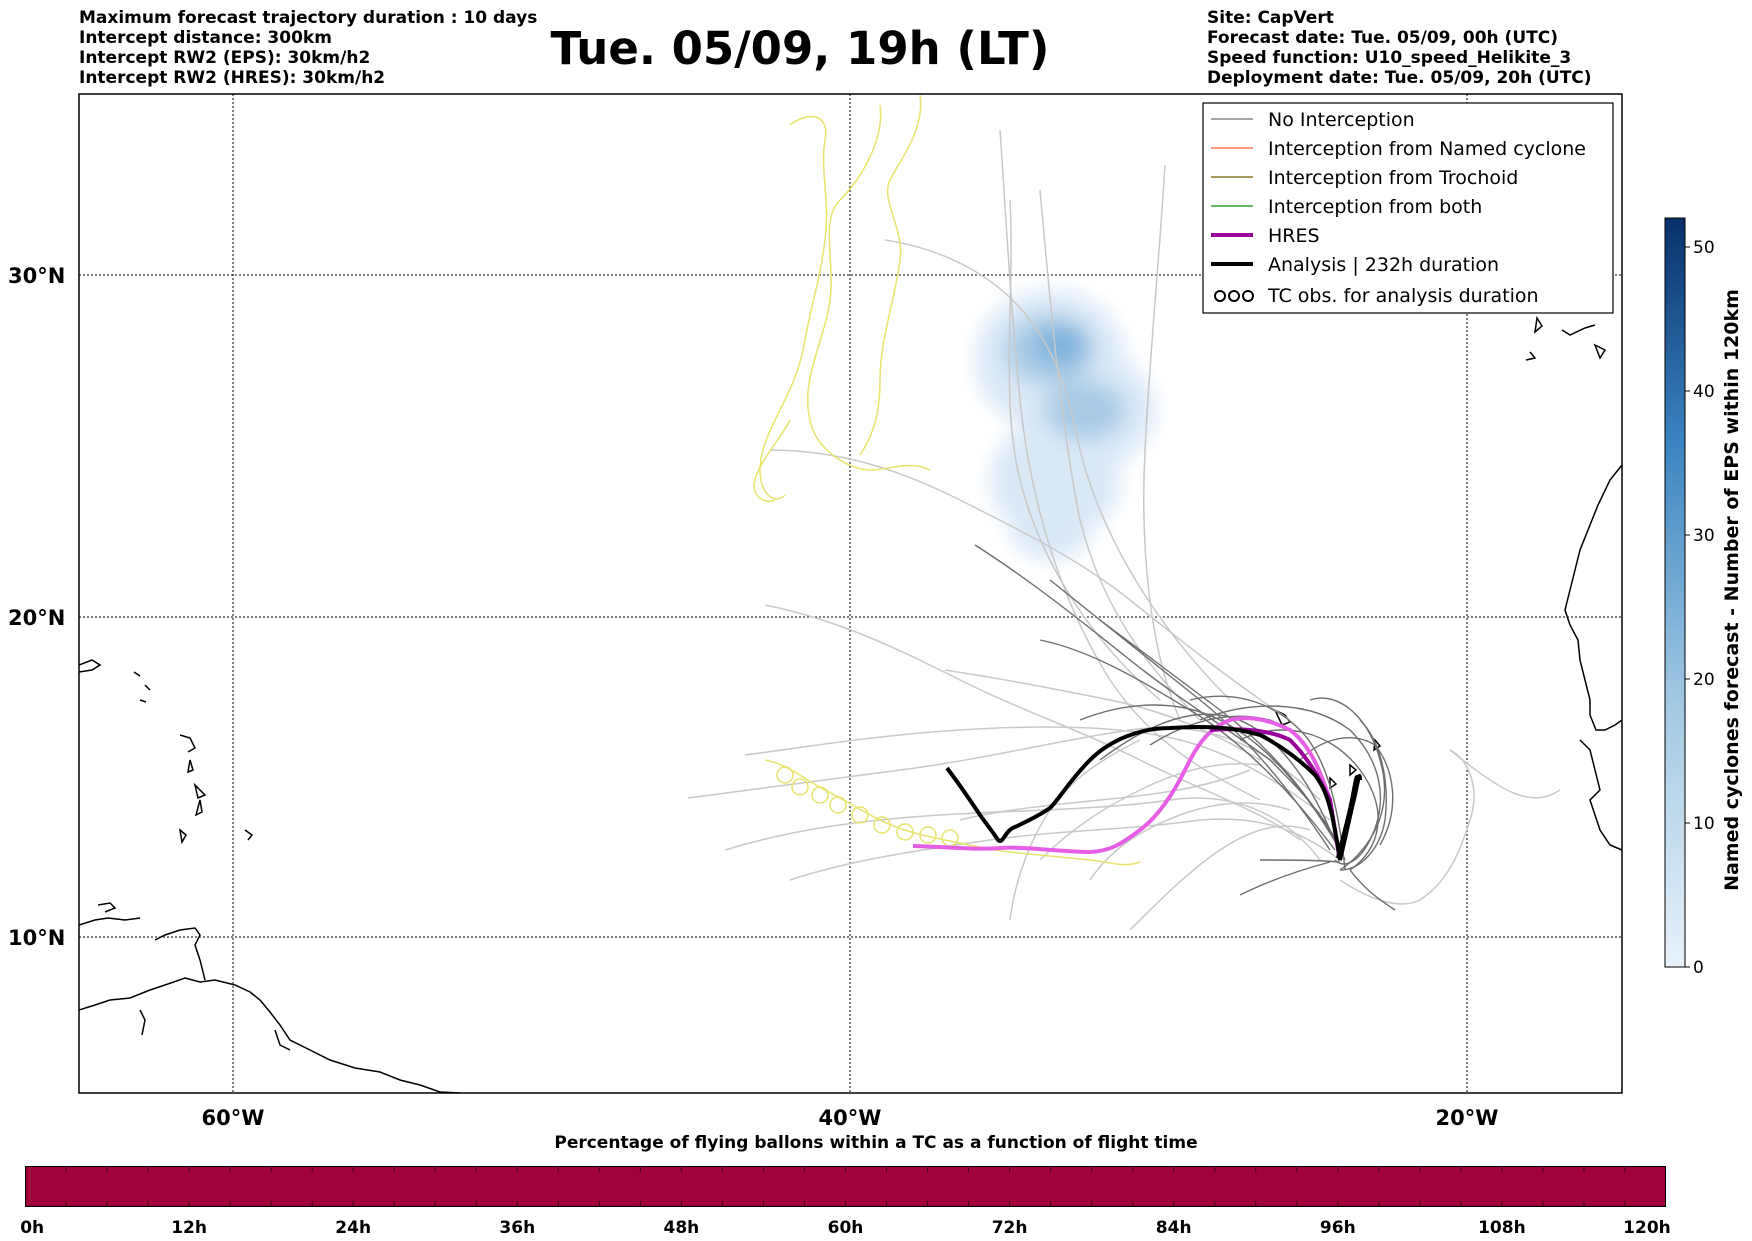 The height and width of the screenshot is (1241, 1752). I want to click on legend-label: Interception from Named cyclone, so click(1427, 149).